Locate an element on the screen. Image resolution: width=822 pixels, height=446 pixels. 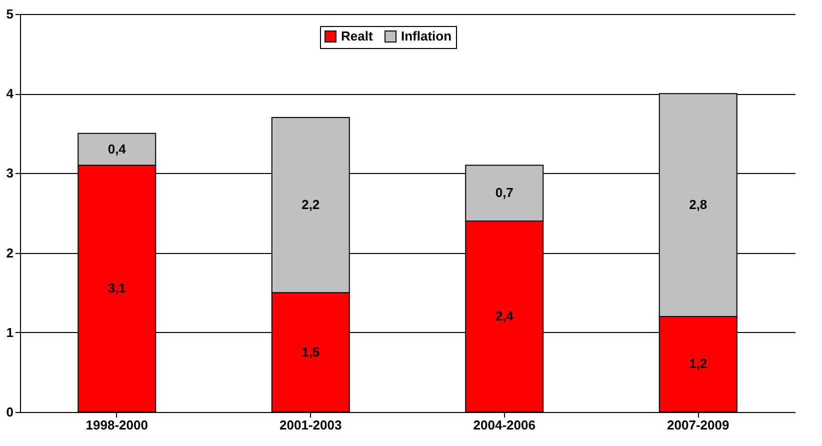
y-tick-label: 2 is located at coordinates (10, 252).